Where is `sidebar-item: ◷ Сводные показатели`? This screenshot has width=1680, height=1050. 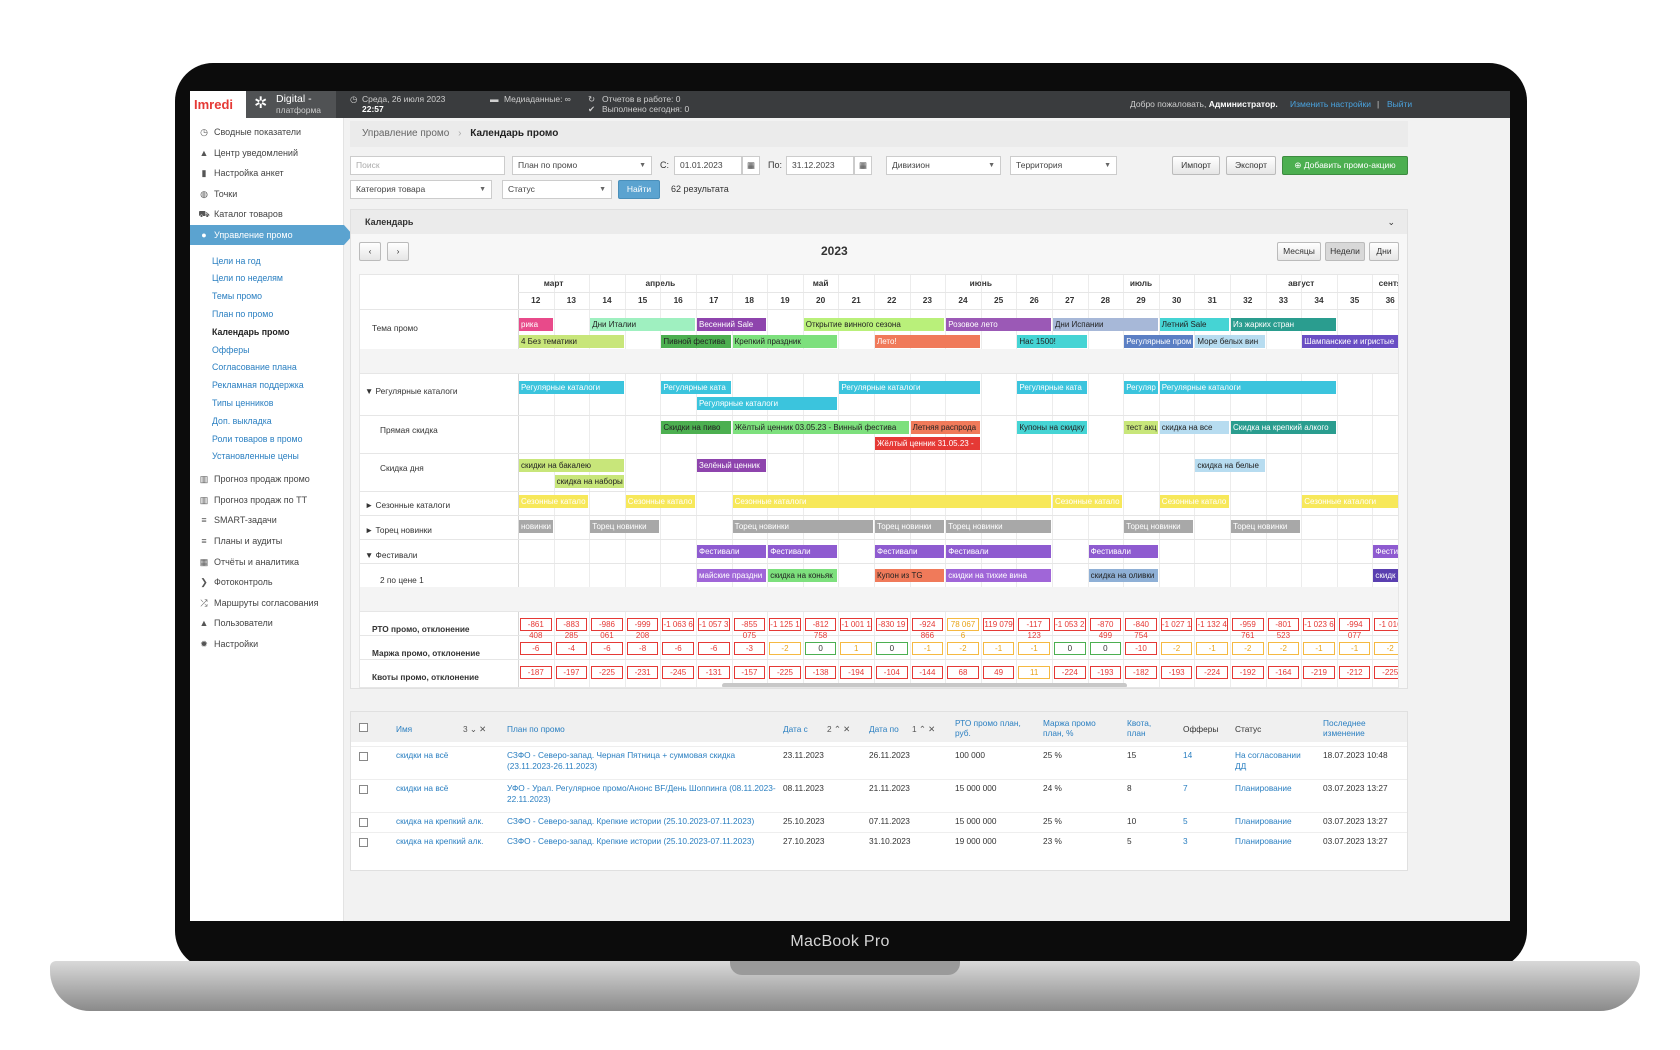
sidebar-item: ◷ Сводные показатели is located at coordinates (267, 132).